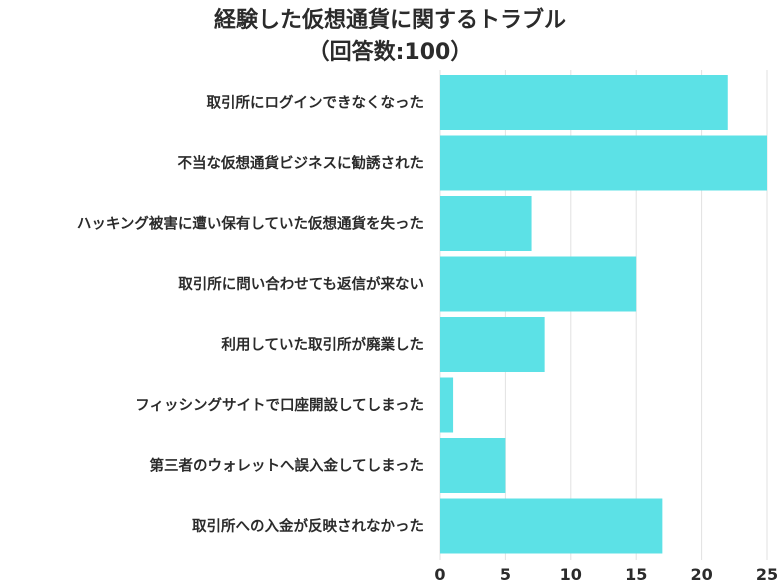 This screenshot has height=585, width=780. What do you see at coordinates (308, 526) in the screenshot?
I see `category-label: 取引所への入金が反映されなかった` at bounding box center [308, 526].